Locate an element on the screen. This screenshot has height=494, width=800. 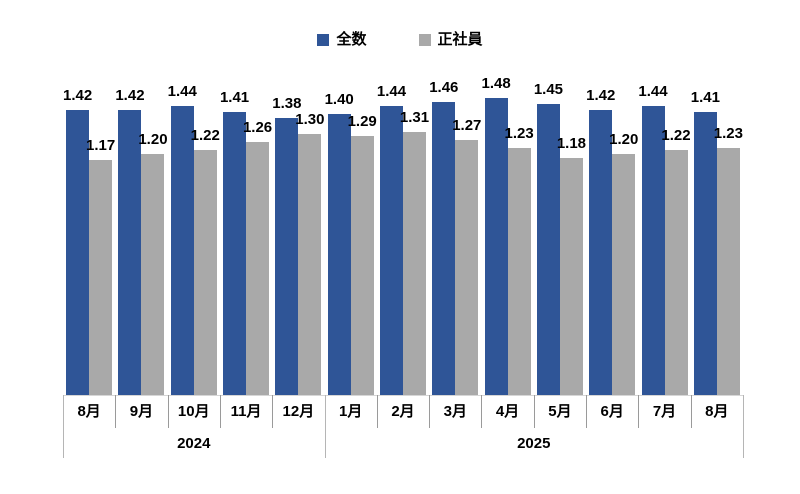
value-label: 1.31 is located at coordinates (414, 118).